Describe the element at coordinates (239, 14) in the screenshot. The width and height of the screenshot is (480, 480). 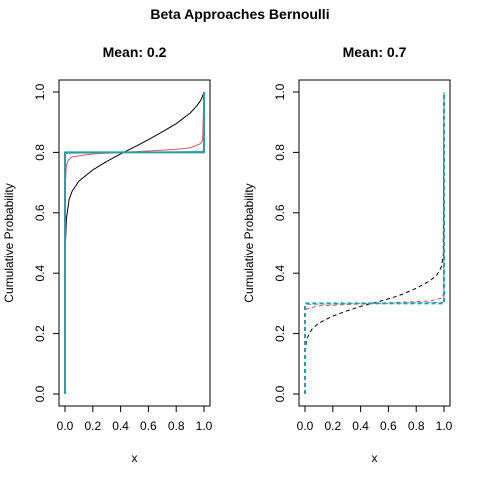
I see `figure-title: Beta Approaches Bernoulli` at that location.